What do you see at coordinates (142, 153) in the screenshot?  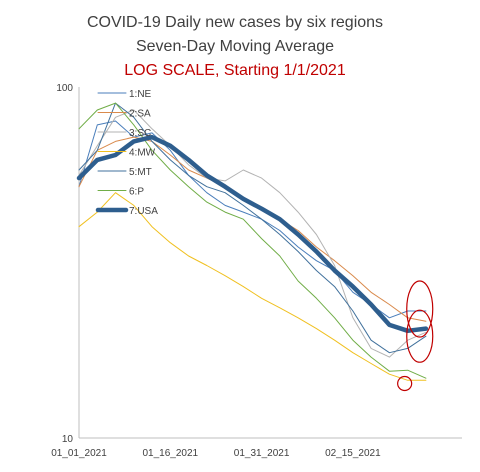 I see `legend-label: 4:MW` at bounding box center [142, 153].